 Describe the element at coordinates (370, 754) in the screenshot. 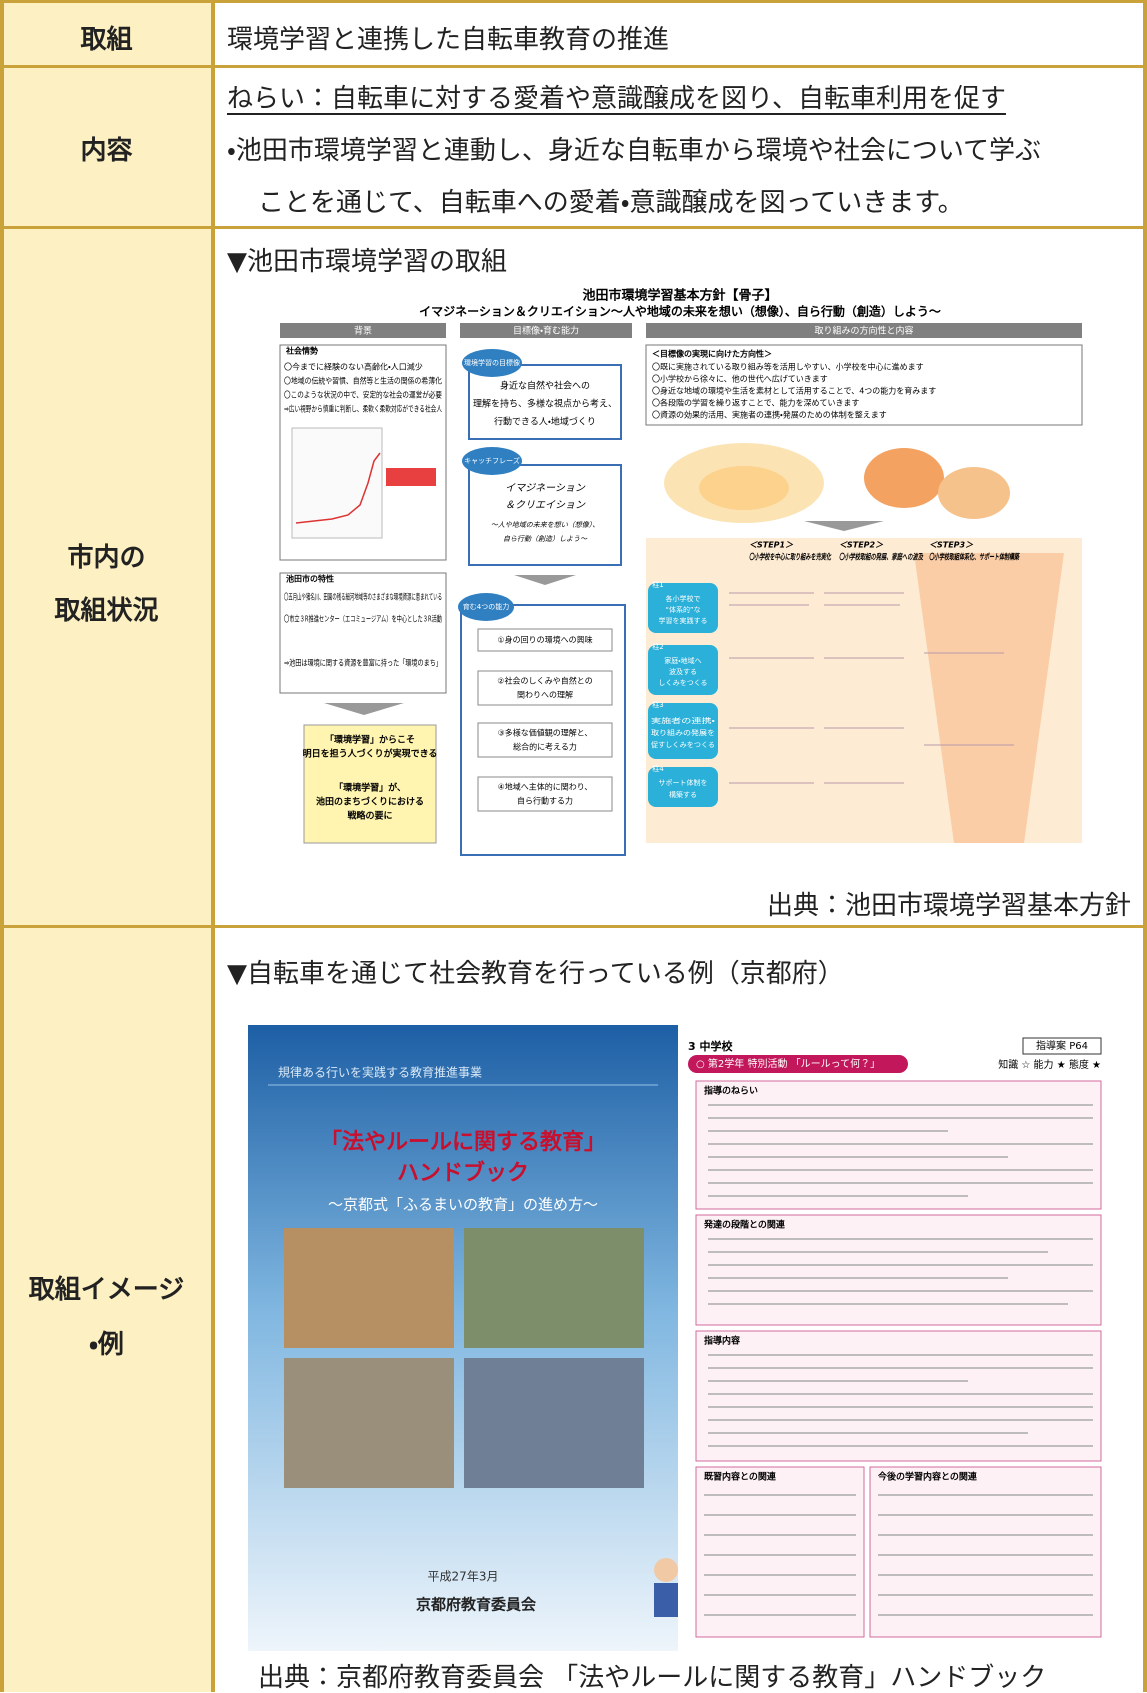

I see `conclusion: 明日を担う人づくりが実現できる` at that location.